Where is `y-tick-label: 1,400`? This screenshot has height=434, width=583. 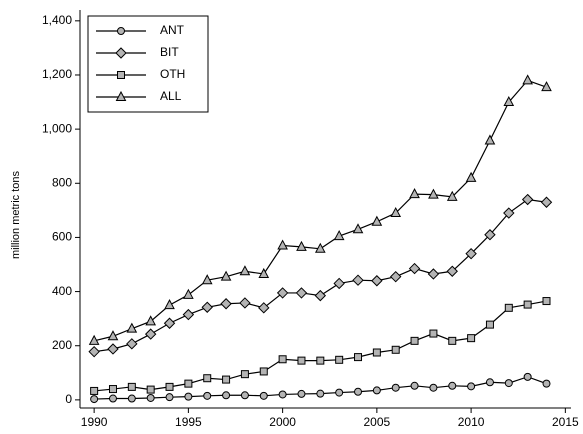
y-tick-label: 1,400 is located at coordinates (57, 20).